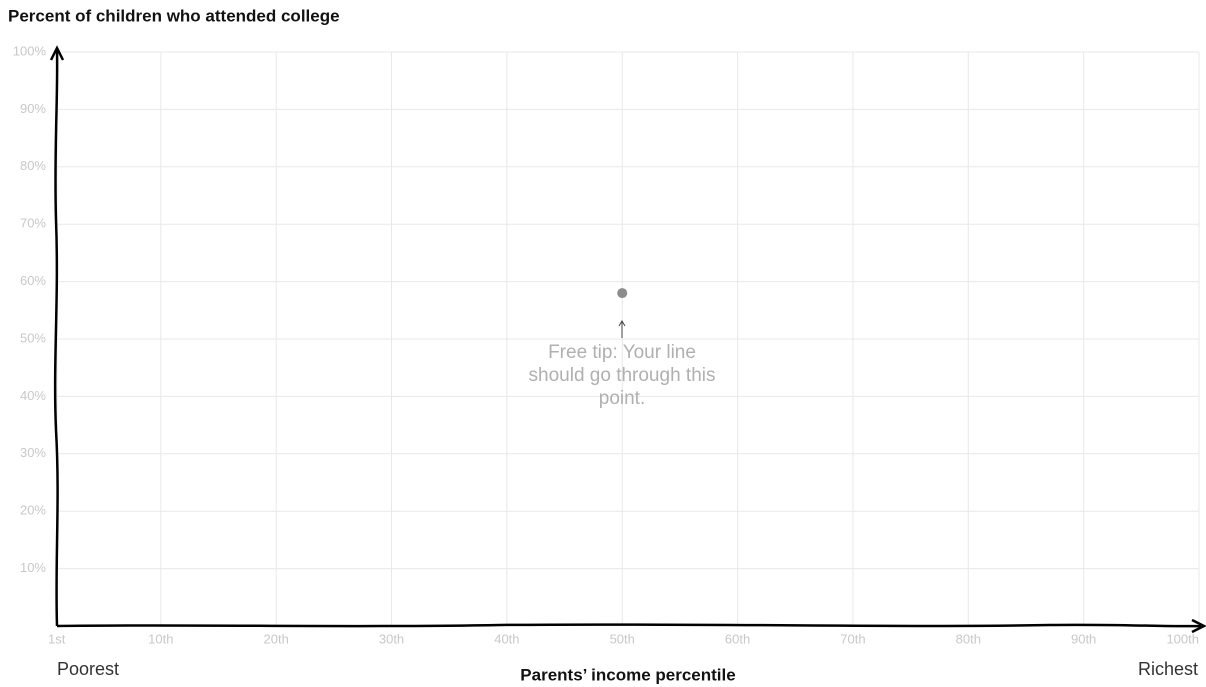  What do you see at coordinates (629, 625) in the screenshot?
I see `x-axis` at bounding box center [629, 625].